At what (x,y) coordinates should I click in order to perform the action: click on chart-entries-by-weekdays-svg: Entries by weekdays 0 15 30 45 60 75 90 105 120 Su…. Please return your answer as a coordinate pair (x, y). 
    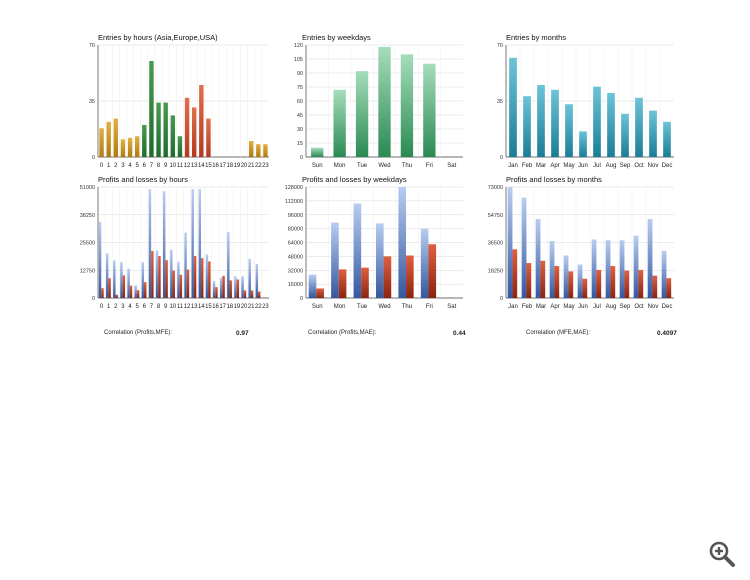
    Looking at the image, I should click on (378, 101).